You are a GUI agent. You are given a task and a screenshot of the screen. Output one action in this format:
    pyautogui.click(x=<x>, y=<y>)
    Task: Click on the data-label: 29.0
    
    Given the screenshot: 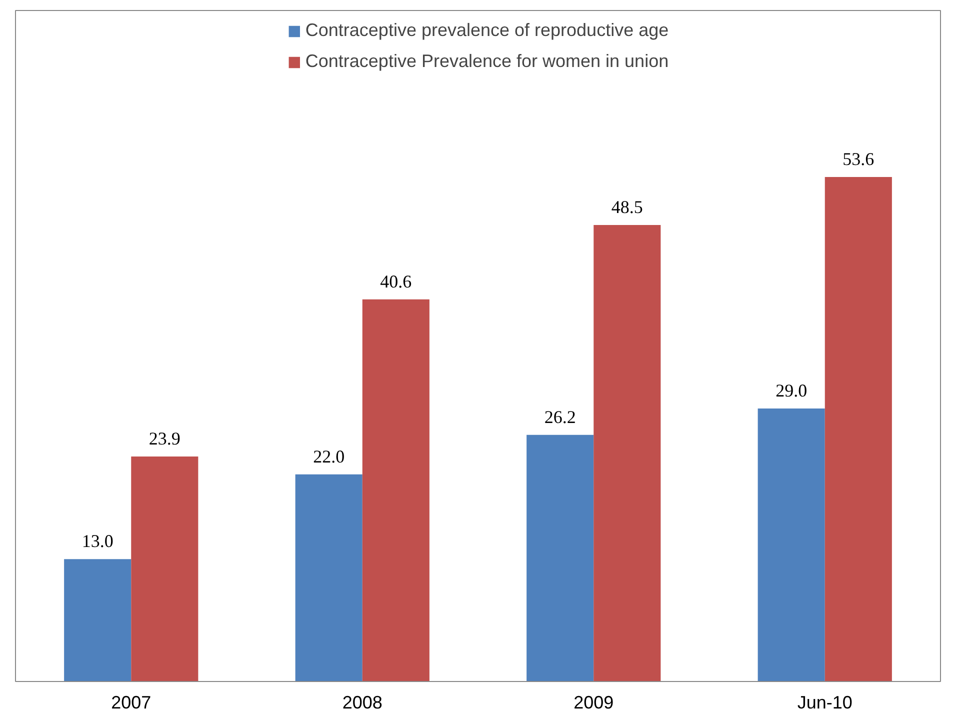 What is the action you would take?
    pyautogui.click(x=792, y=390)
    